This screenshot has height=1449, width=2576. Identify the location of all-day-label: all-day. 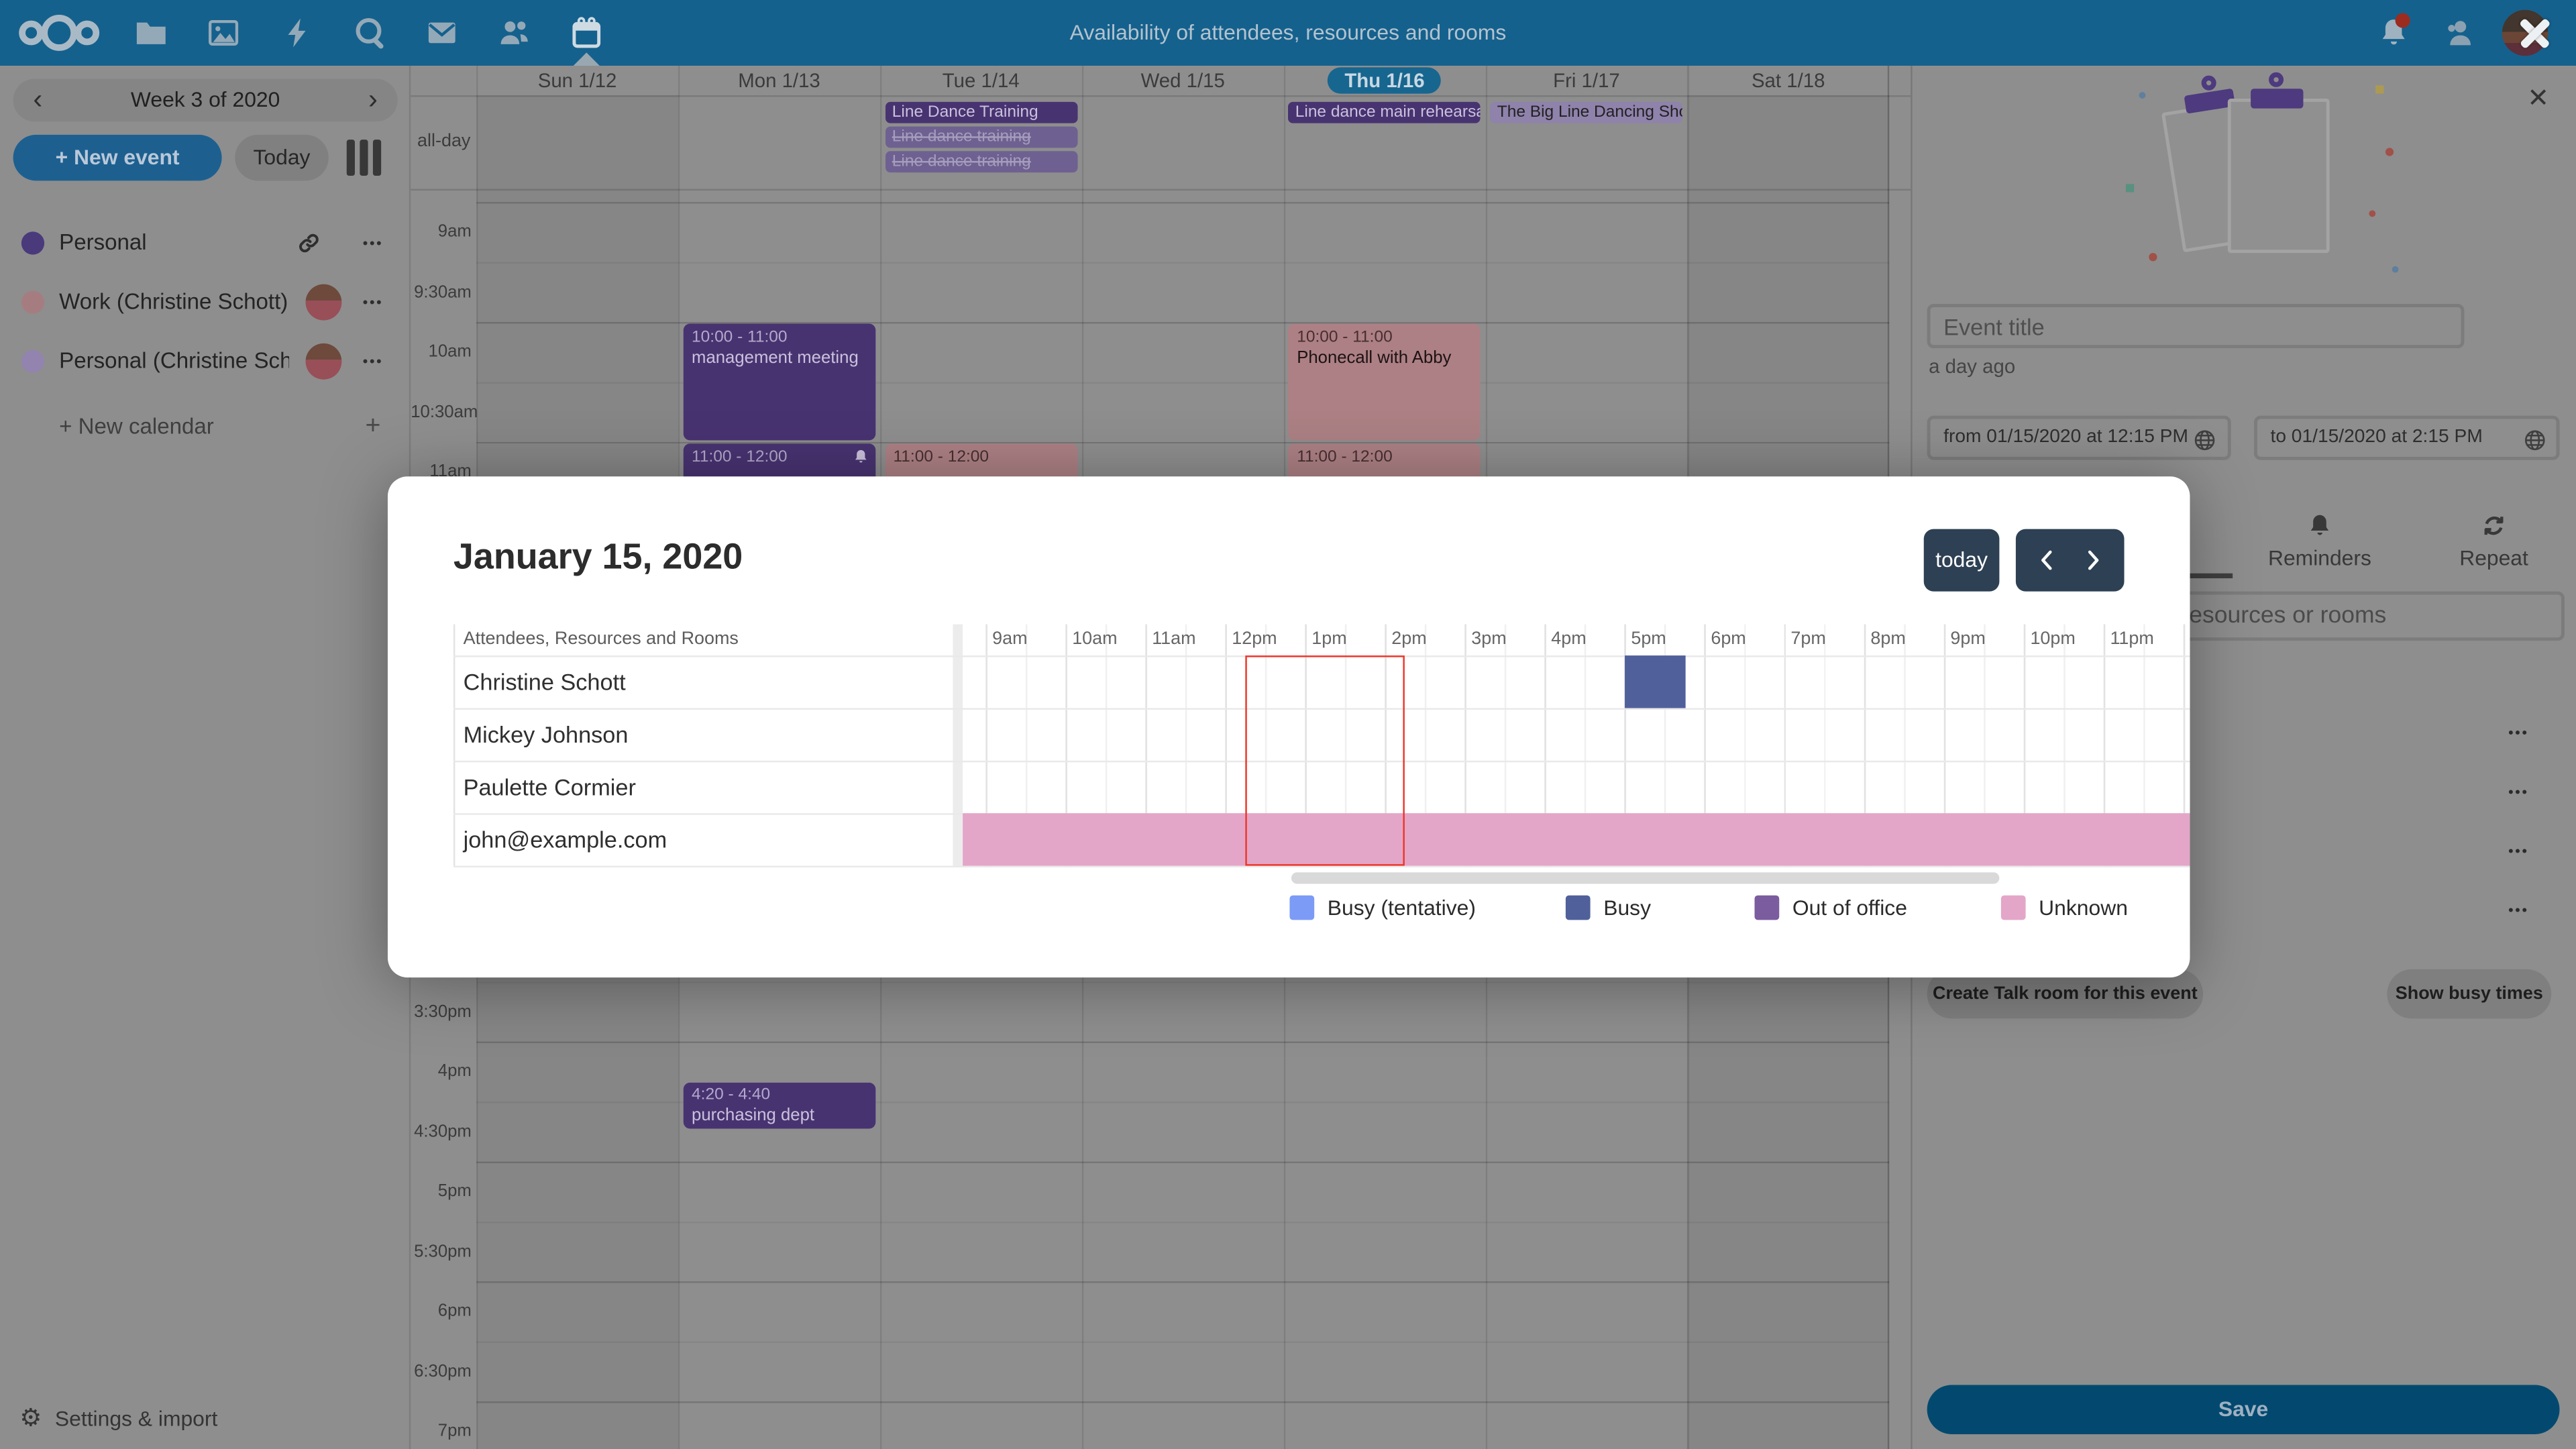
(444, 141).